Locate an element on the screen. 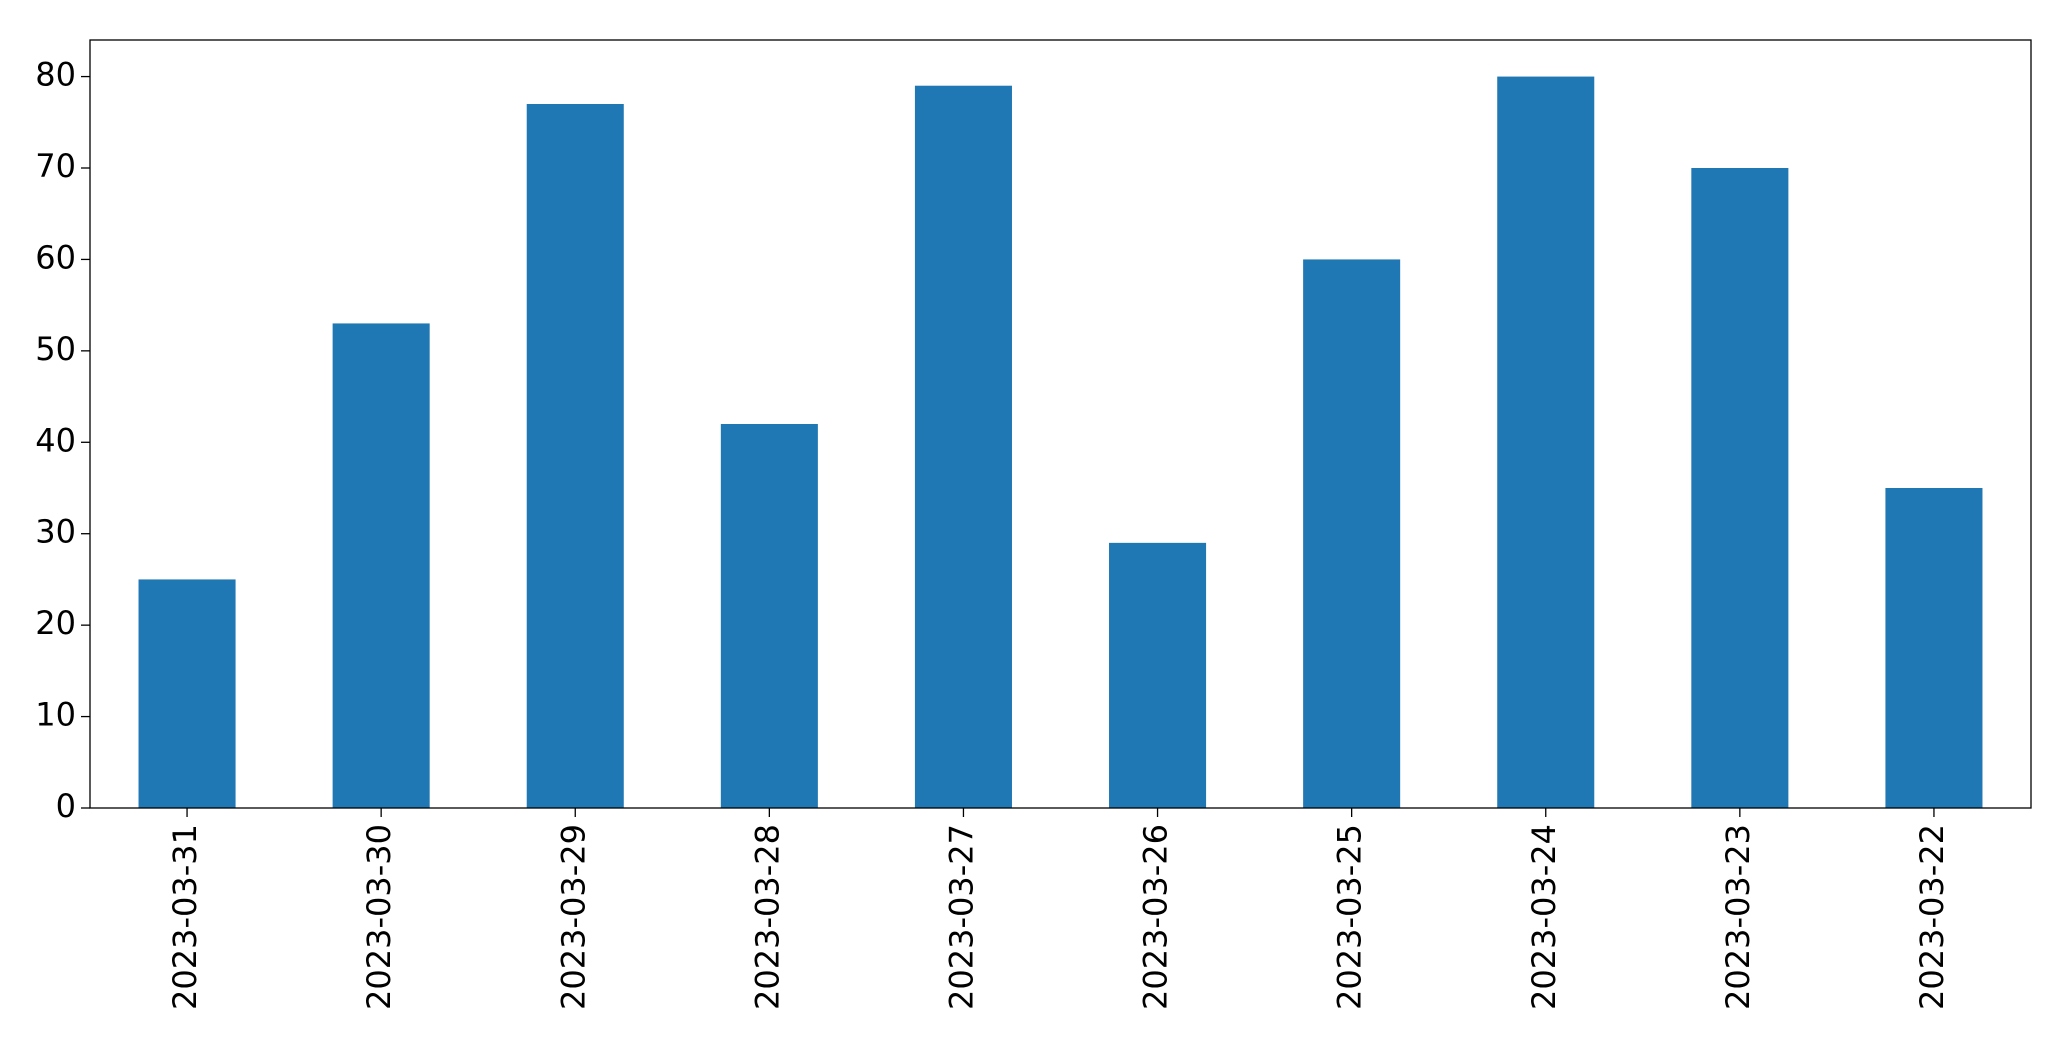 The width and height of the screenshot is (2071, 1061). y-tick-label: 20 is located at coordinates (55, 623).